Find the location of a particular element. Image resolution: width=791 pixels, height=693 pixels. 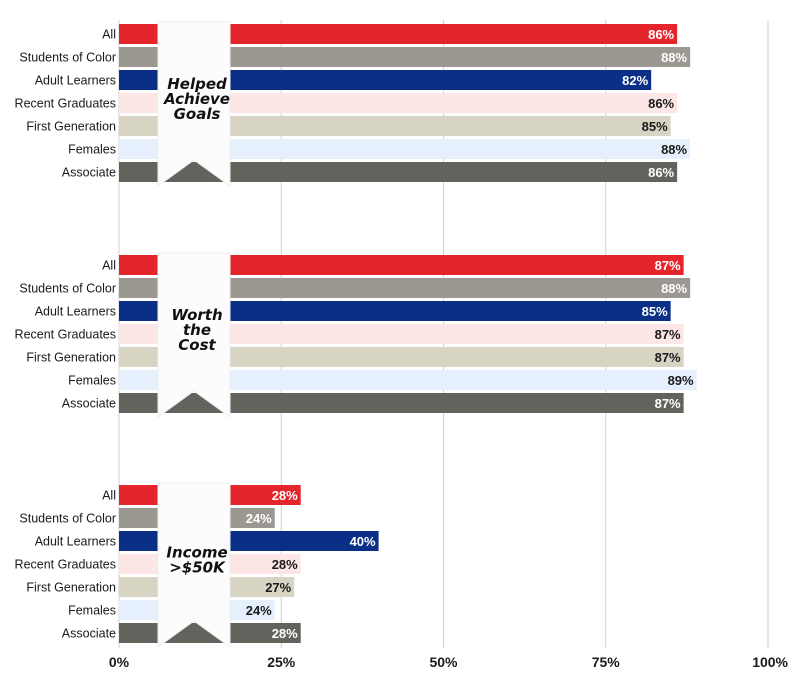

x-tick-label: 50% is located at coordinates (443, 662).